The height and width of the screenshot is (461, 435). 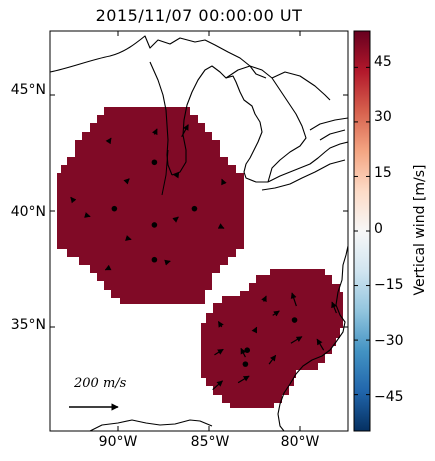 I want to click on colorbar-tick-label: −45, so click(x=389, y=397).